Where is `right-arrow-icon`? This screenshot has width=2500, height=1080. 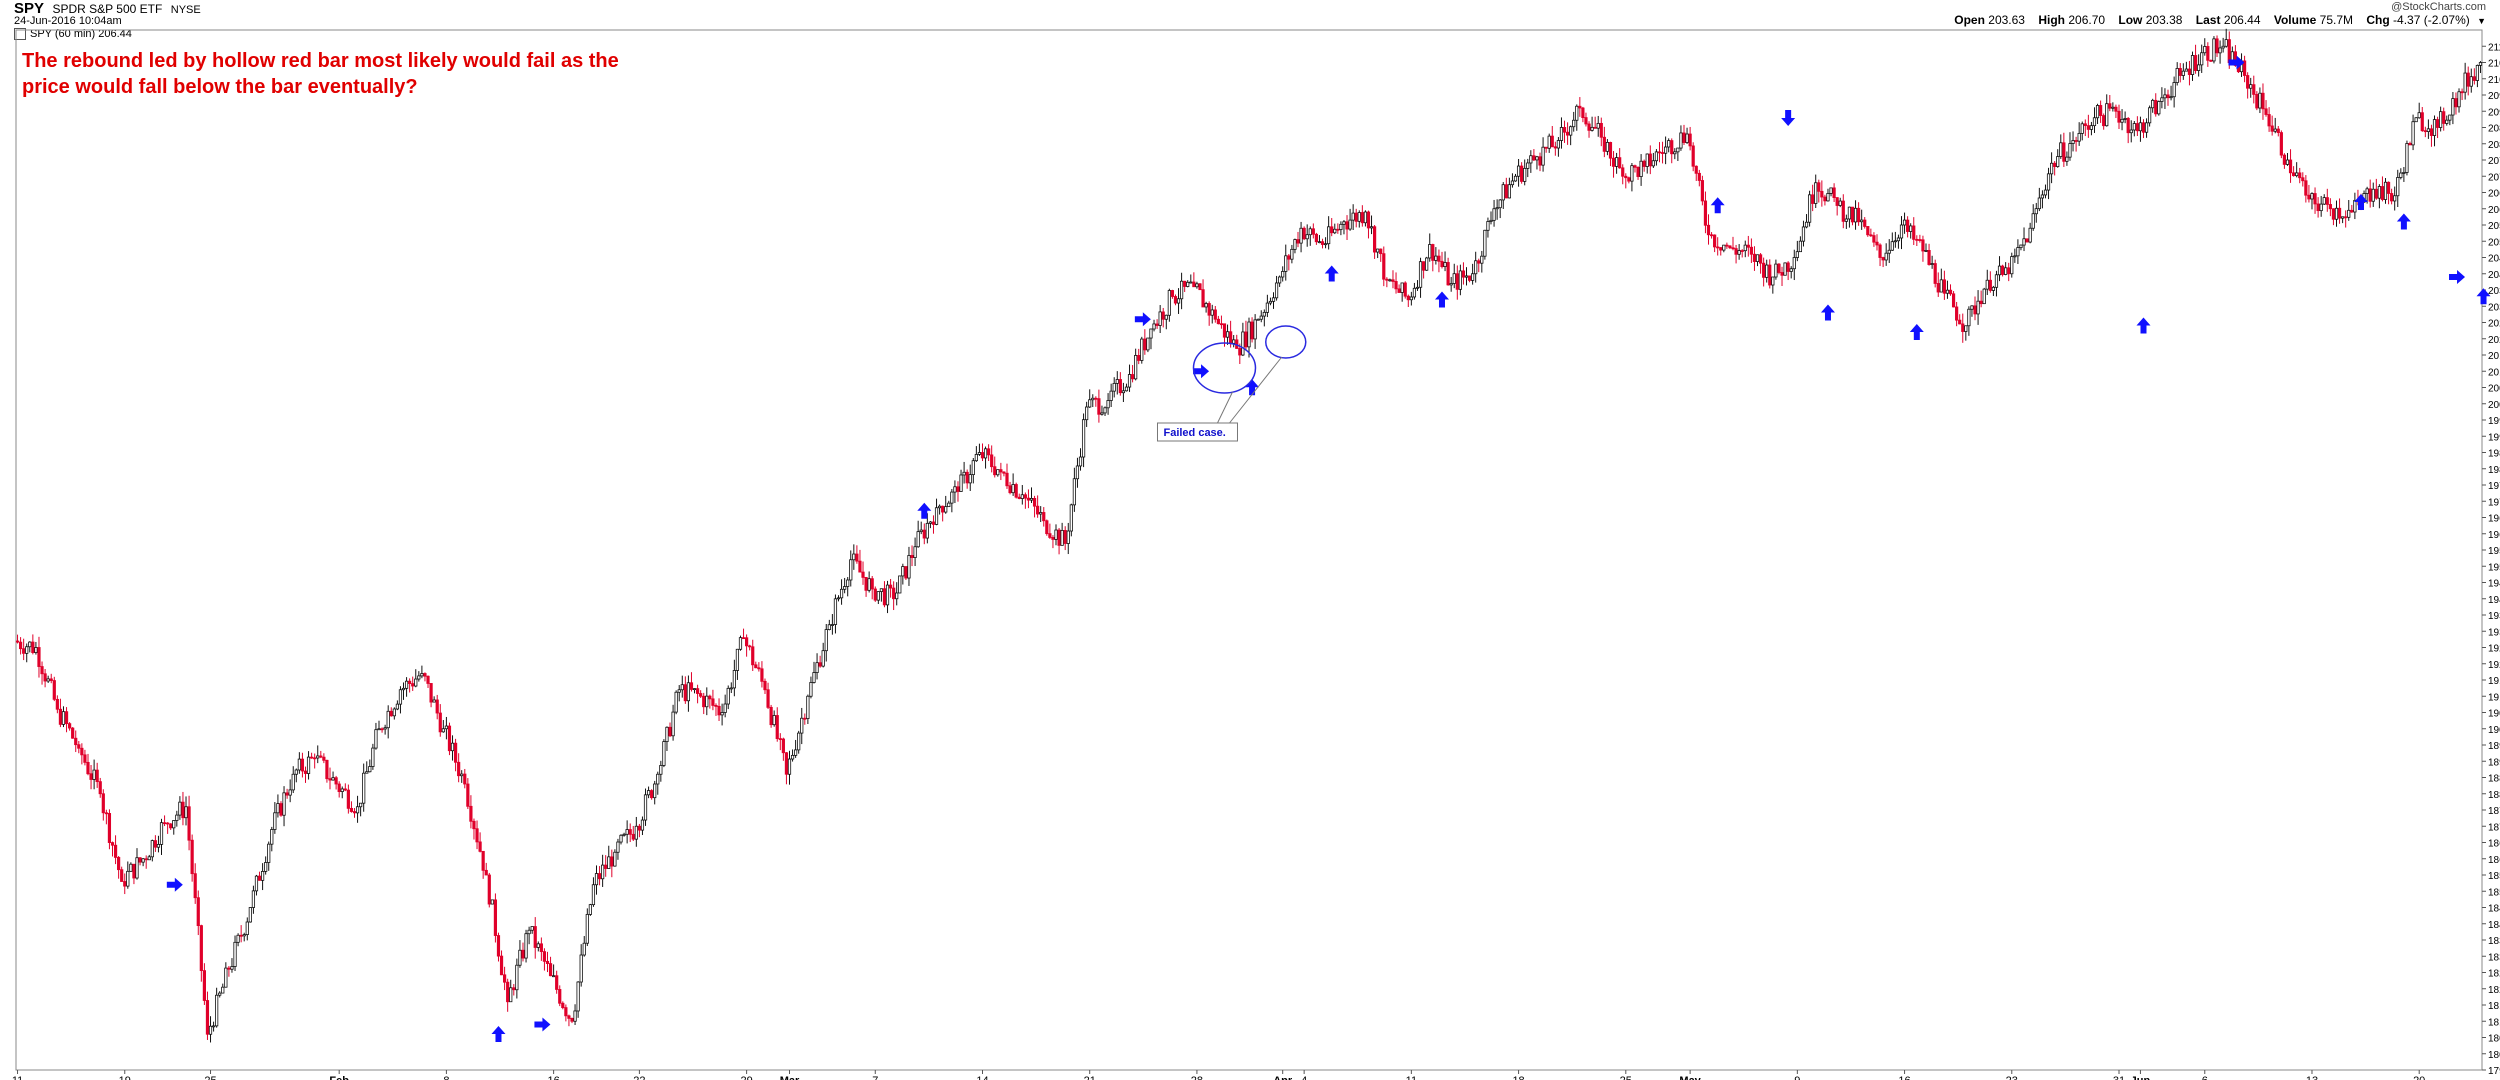
right-arrow-icon is located at coordinates (2236, 62).